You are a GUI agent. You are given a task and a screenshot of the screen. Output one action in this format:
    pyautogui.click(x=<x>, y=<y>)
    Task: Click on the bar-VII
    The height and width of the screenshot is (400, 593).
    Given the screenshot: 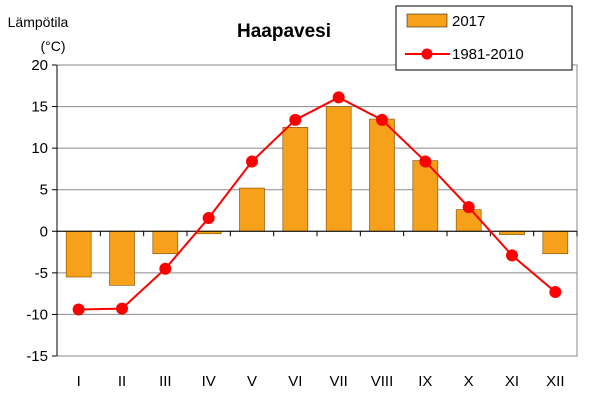 What is the action you would take?
    pyautogui.click(x=338, y=169)
    